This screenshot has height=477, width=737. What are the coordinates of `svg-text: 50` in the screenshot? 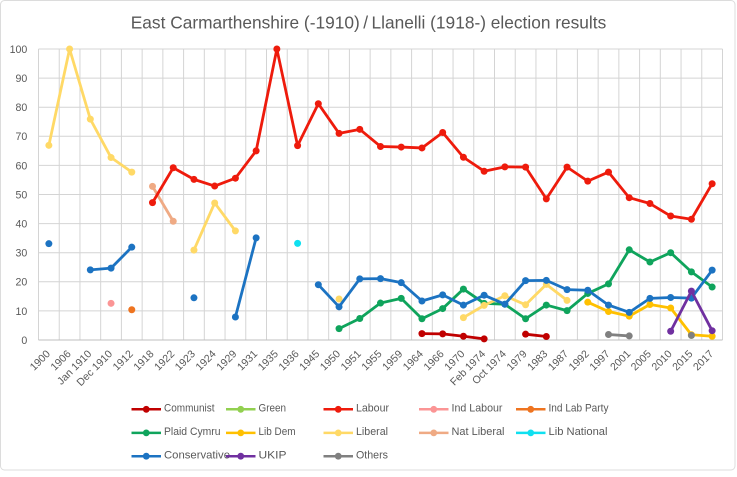 It's located at (22, 195).